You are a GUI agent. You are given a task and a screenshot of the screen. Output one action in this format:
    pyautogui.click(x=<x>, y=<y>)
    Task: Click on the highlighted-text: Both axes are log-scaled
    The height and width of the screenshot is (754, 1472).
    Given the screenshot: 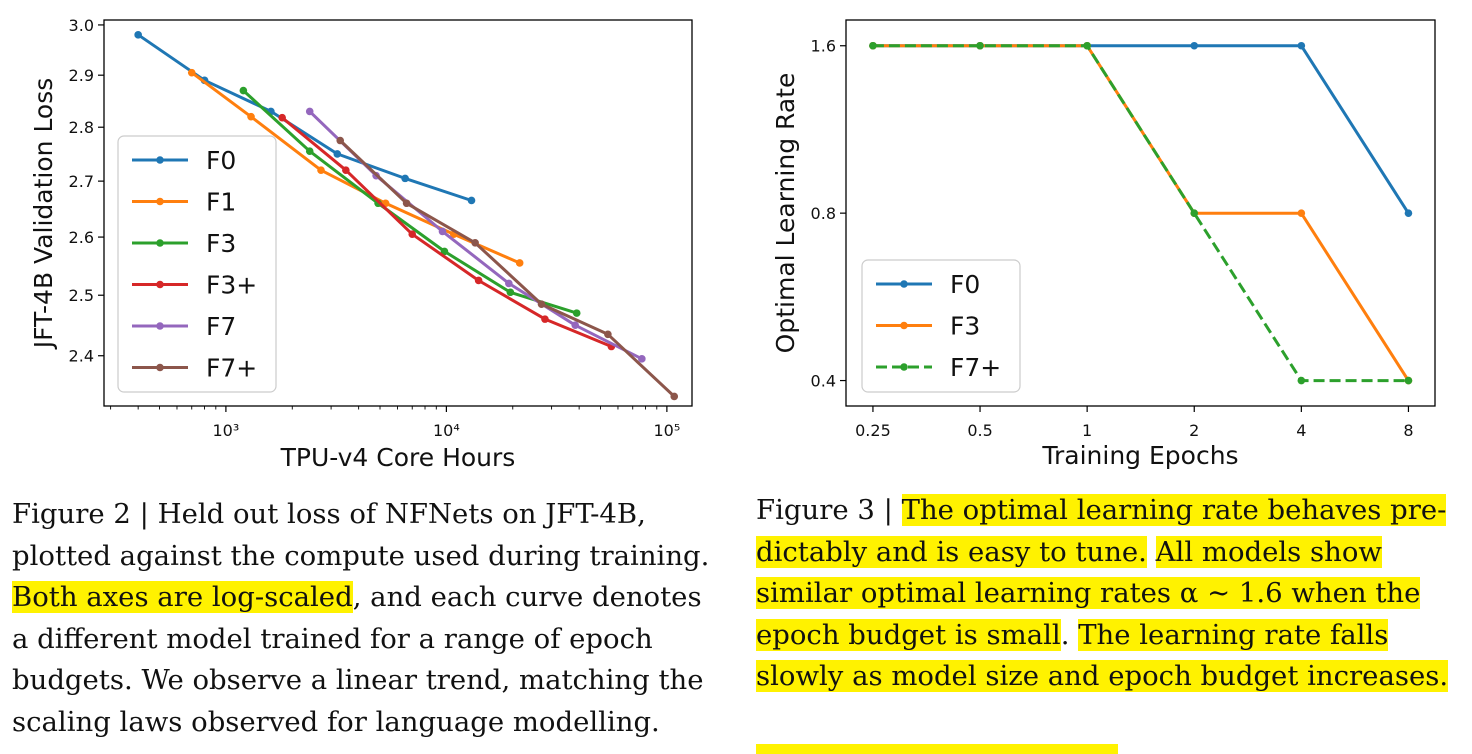 What is the action you would take?
    pyautogui.click(x=182, y=597)
    